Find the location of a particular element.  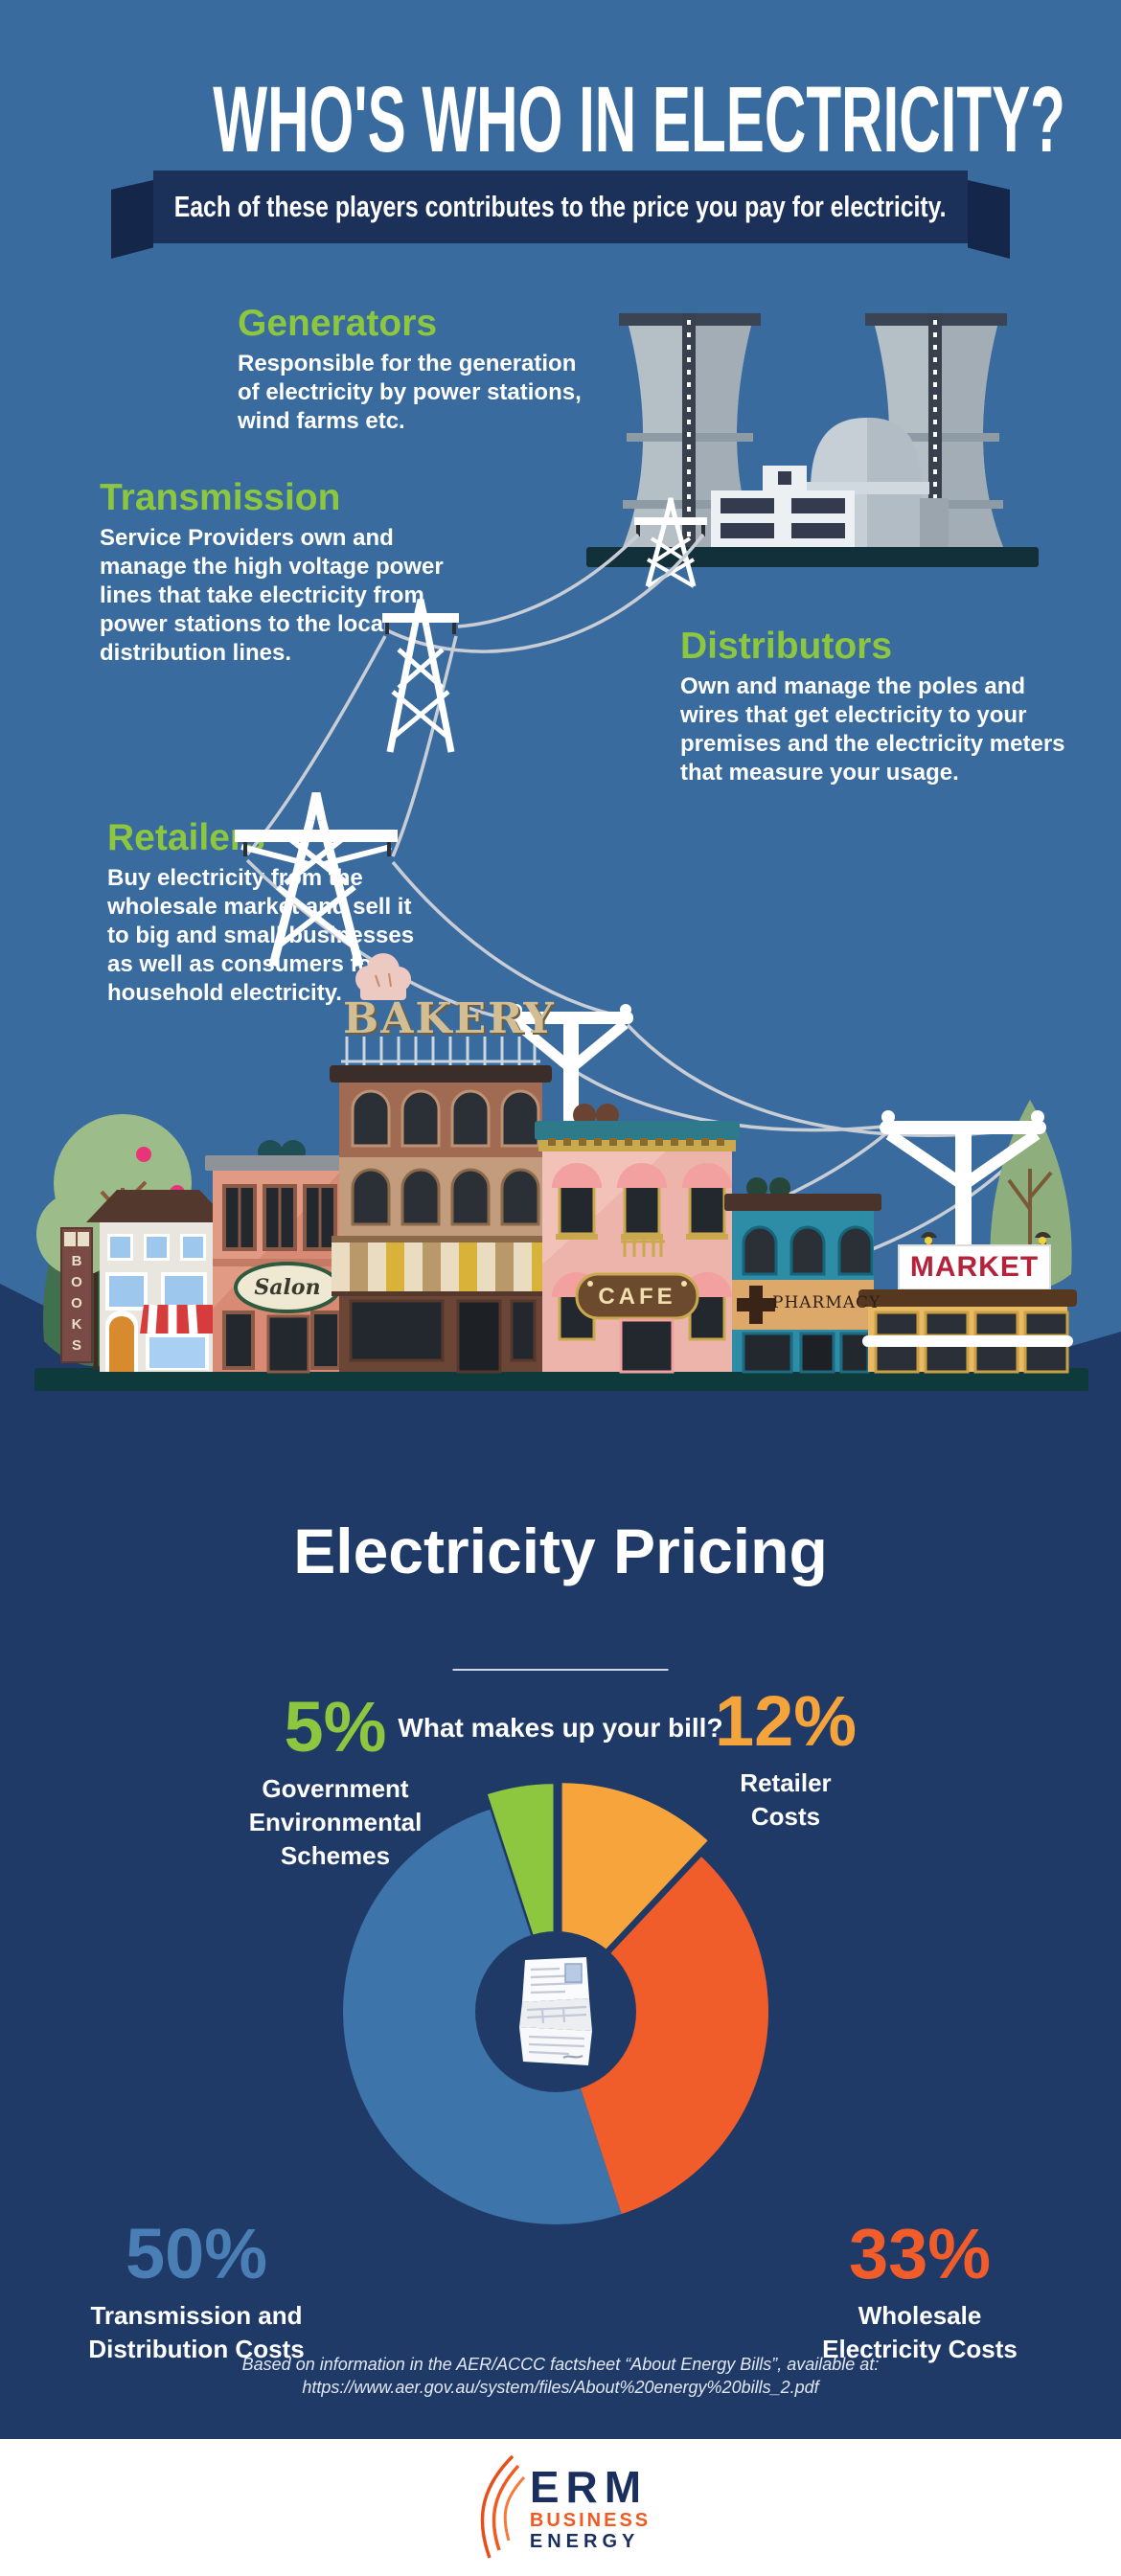

erm-logo-arcs-icon is located at coordinates (503, 2506).